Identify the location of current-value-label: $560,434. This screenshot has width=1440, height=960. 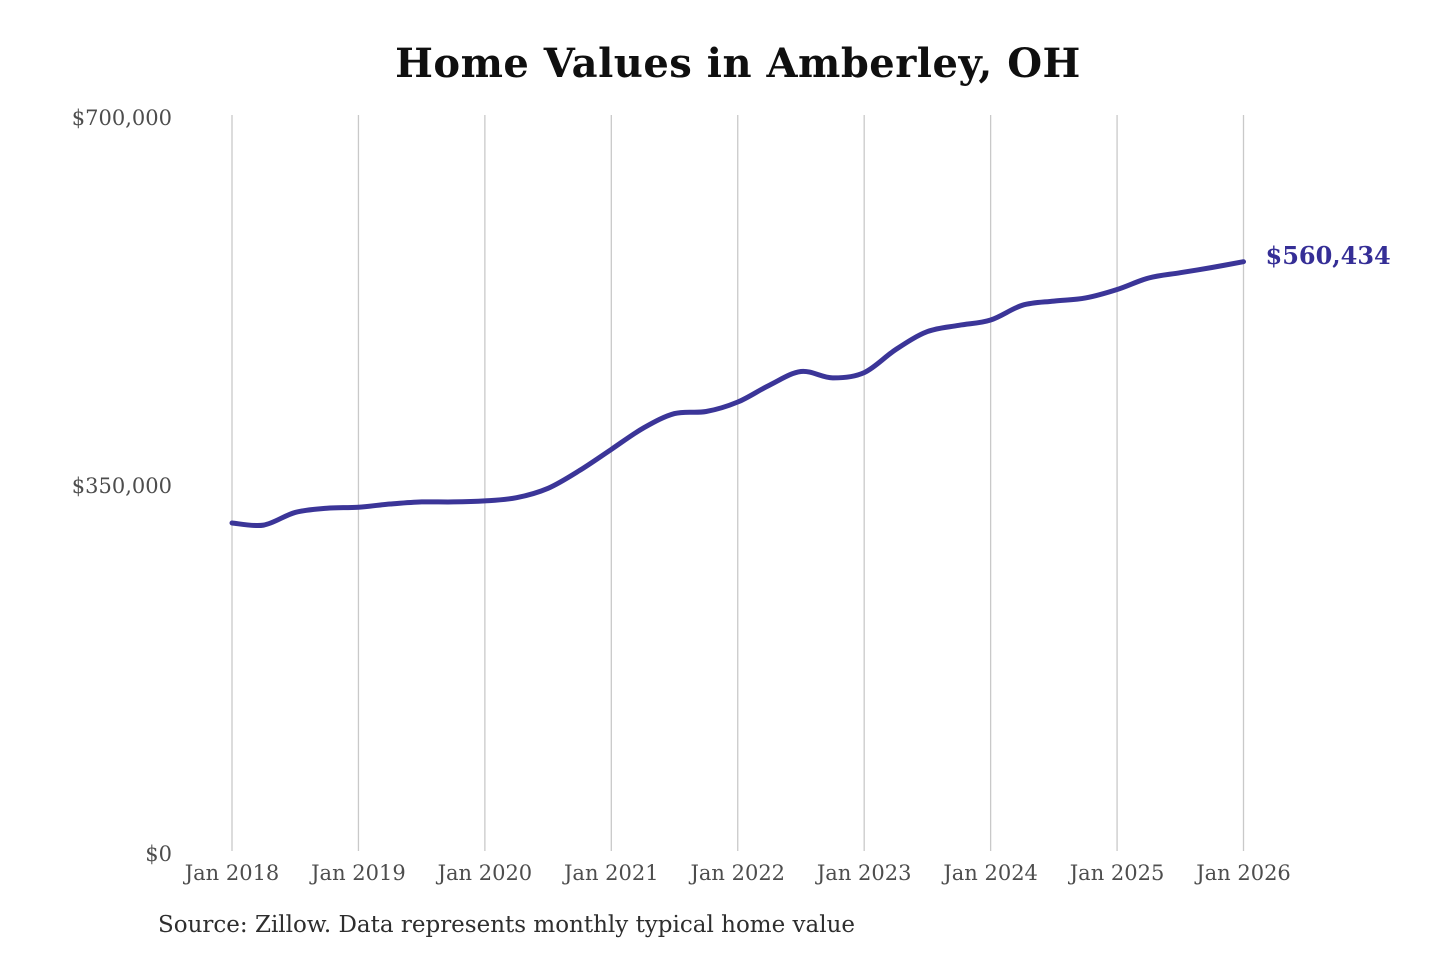
(1328, 255).